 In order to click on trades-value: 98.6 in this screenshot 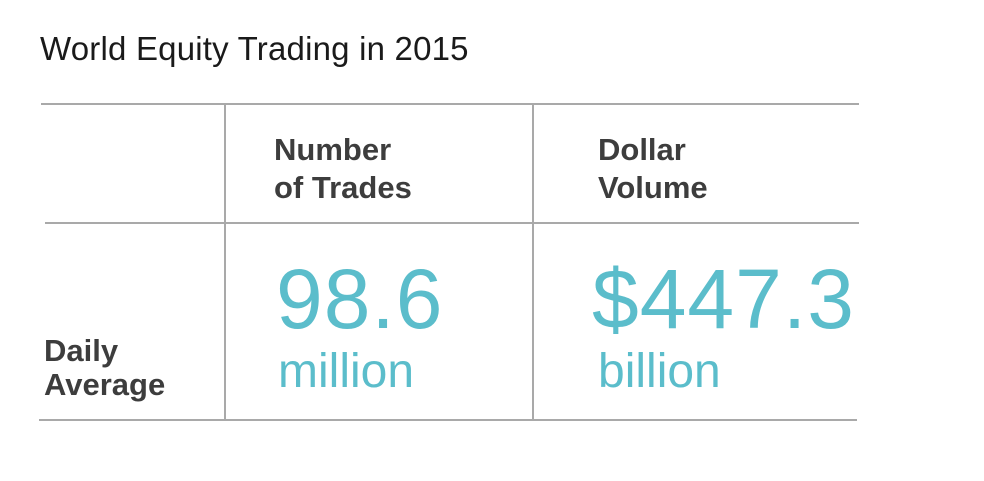, I will do `click(360, 299)`.